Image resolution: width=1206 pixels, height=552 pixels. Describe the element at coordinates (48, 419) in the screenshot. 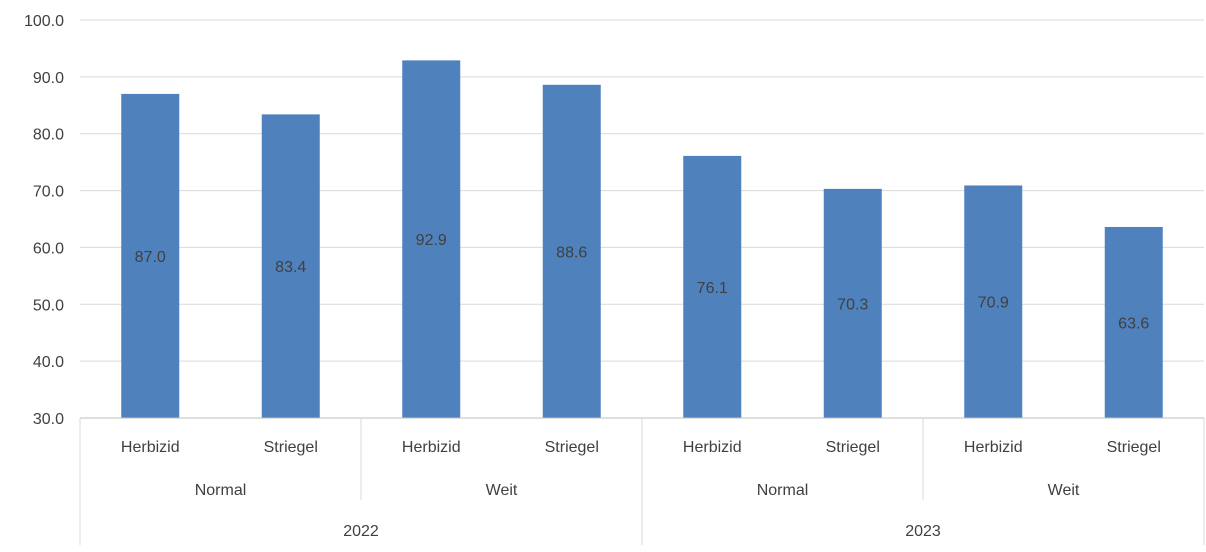

I see `y-tick-label: 30.0` at that location.